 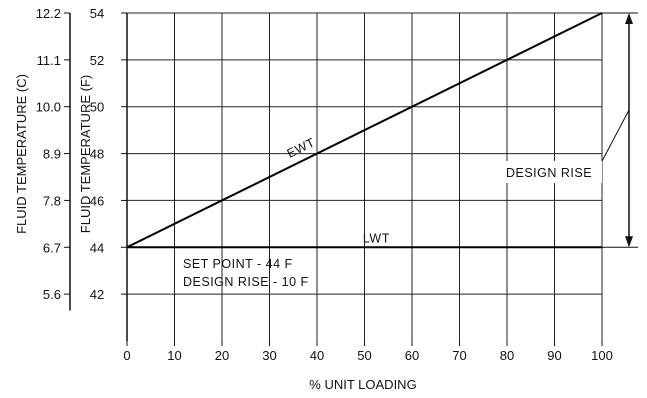 I want to click on y-secondary-tick-label: 12.2, so click(x=48, y=13).